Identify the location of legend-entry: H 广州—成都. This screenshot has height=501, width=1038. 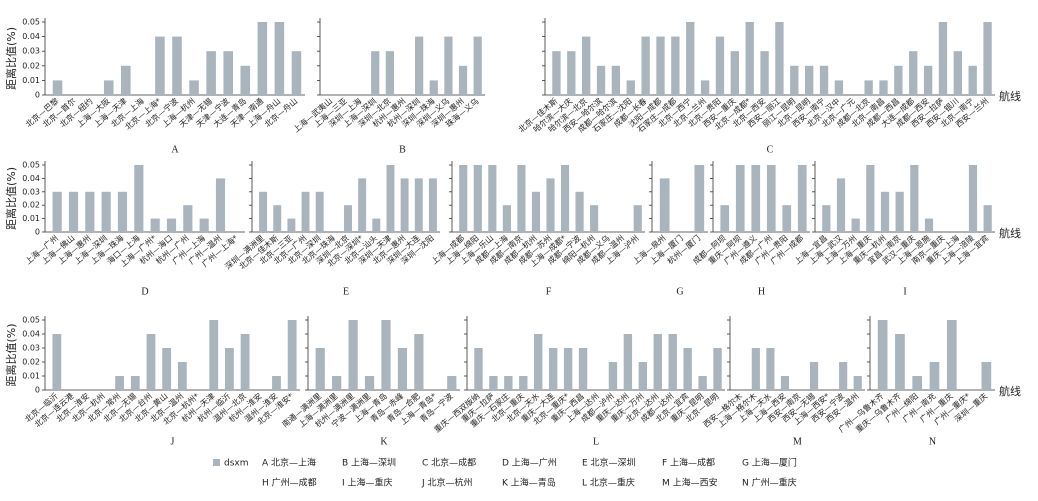
(289, 483).